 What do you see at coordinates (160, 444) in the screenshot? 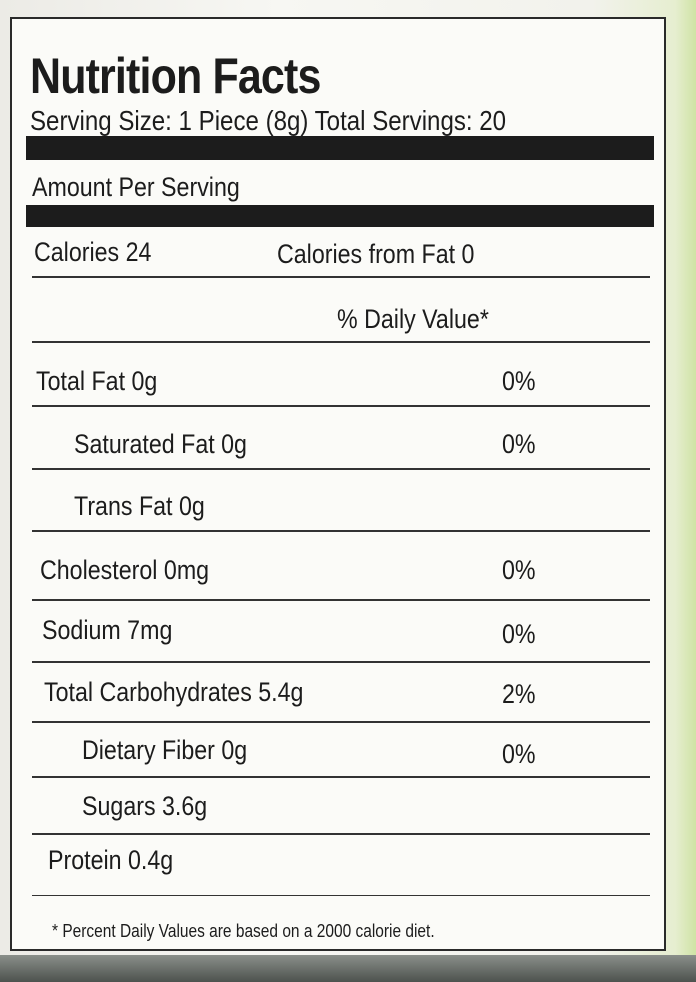
I see `row-saturated-fat: Saturated Fat 0g` at bounding box center [160, 444].